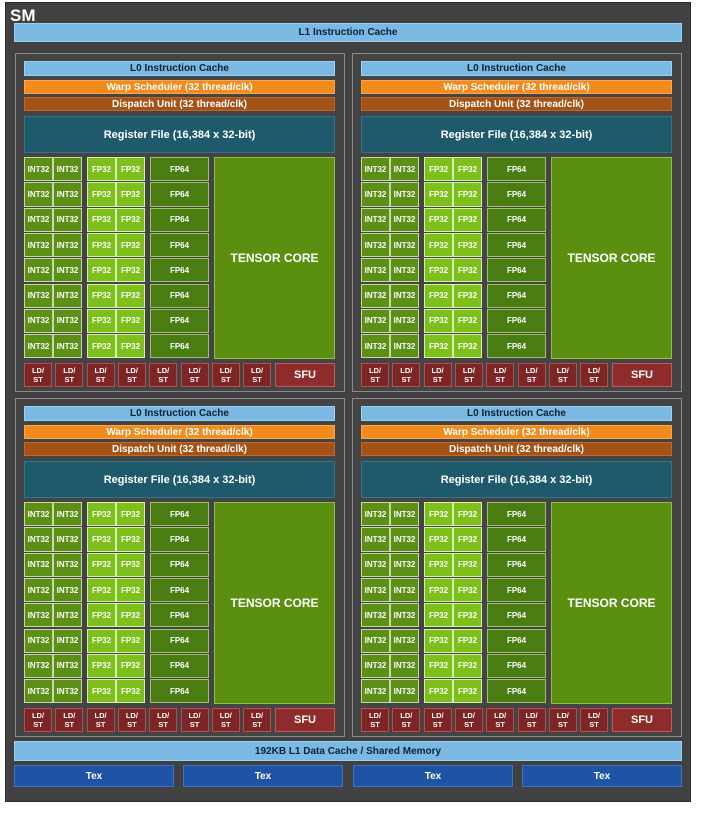 This screenshot has height=813, width=708. What do you see at coordinates (602, 776) in the screenshot?
I see `tex-unit-4: Tex` at bounding box center [602, 776].